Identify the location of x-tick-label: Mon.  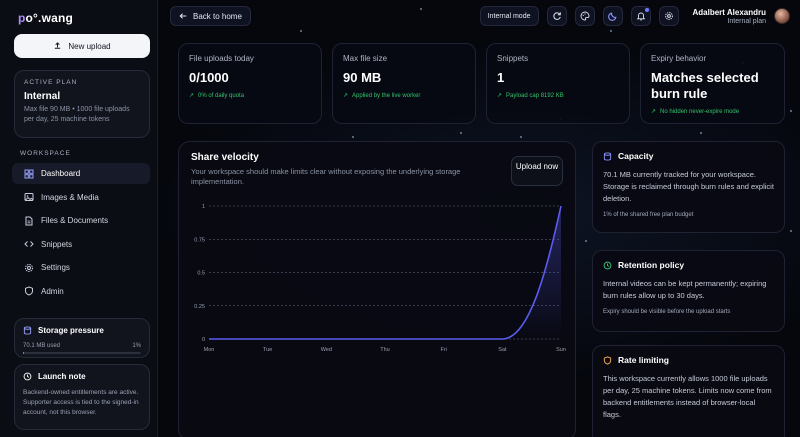
(209, 350).